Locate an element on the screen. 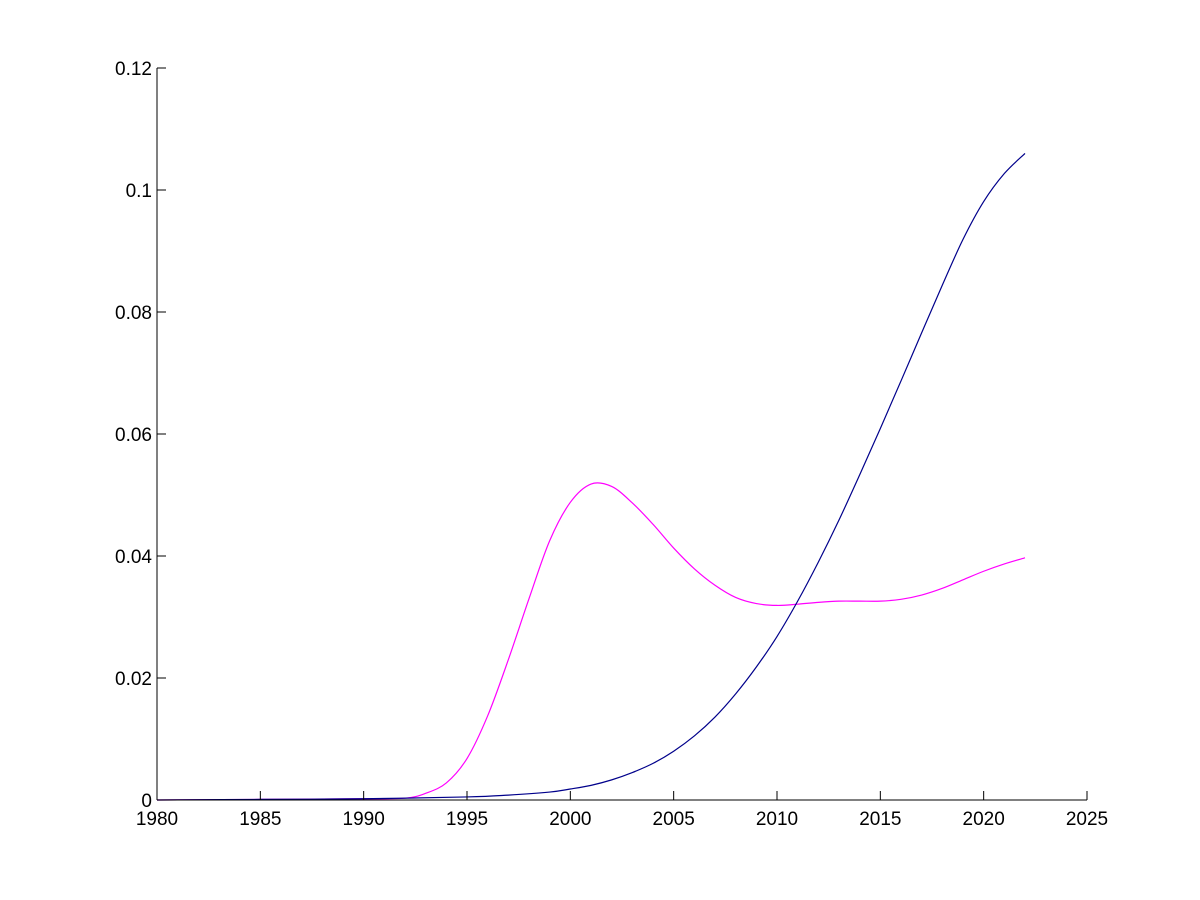 The height and width of the screenshot is (900, 1200). x-tick-label: 2020 is located at coordinates (984, 819).